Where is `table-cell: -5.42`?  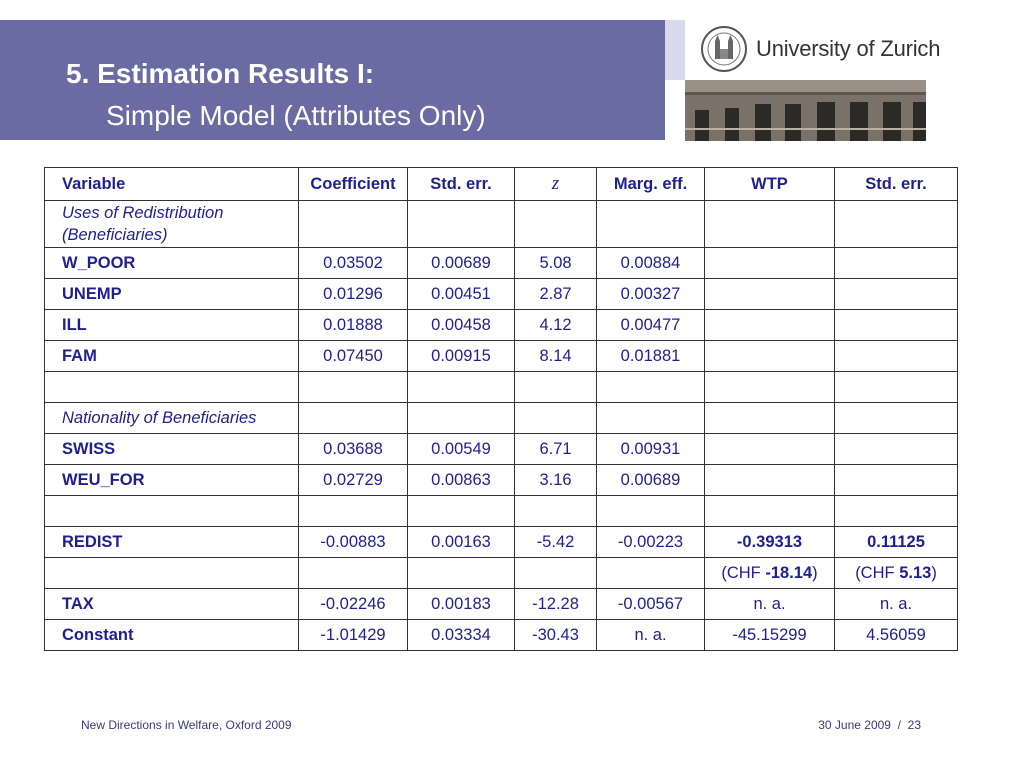
table-cell: -5.42 is located at coordinates (555, 542).